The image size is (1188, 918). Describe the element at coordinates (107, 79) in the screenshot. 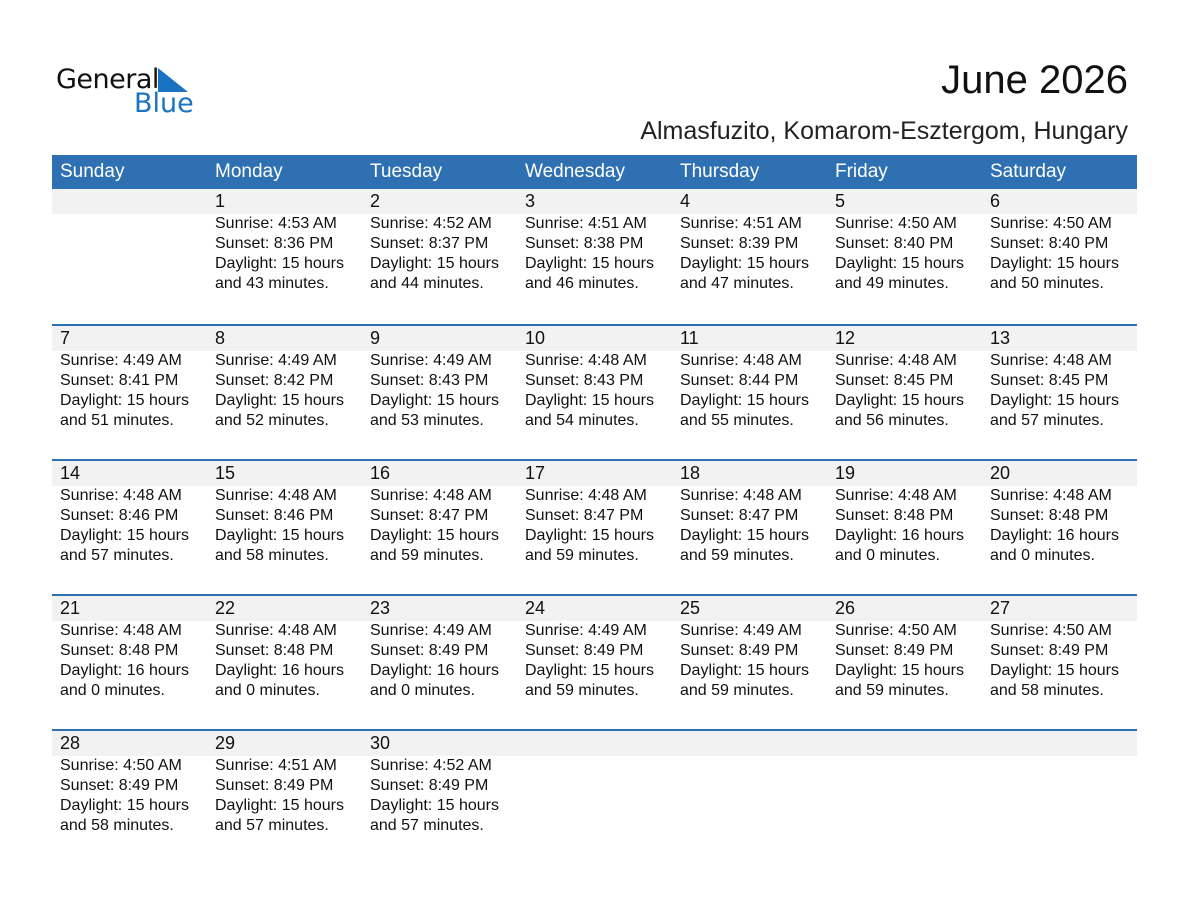

I see `logo-text-general: General` at that location.